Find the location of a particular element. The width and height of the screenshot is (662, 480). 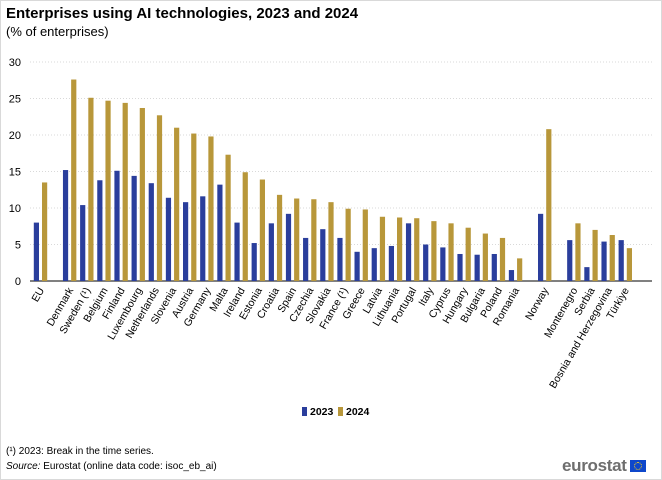

y-tick-label: 10 is located at coordinates (15, 209).